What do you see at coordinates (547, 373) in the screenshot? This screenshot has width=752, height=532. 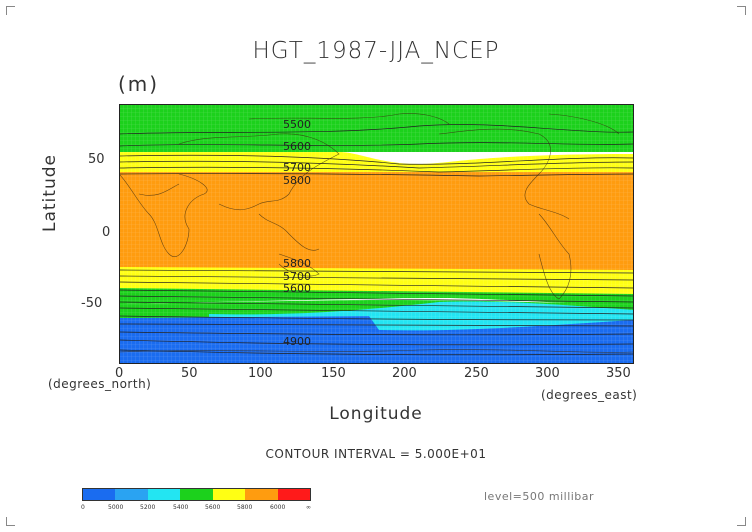 I see `x-tick-label: 300` at bounding box center [547, 373].